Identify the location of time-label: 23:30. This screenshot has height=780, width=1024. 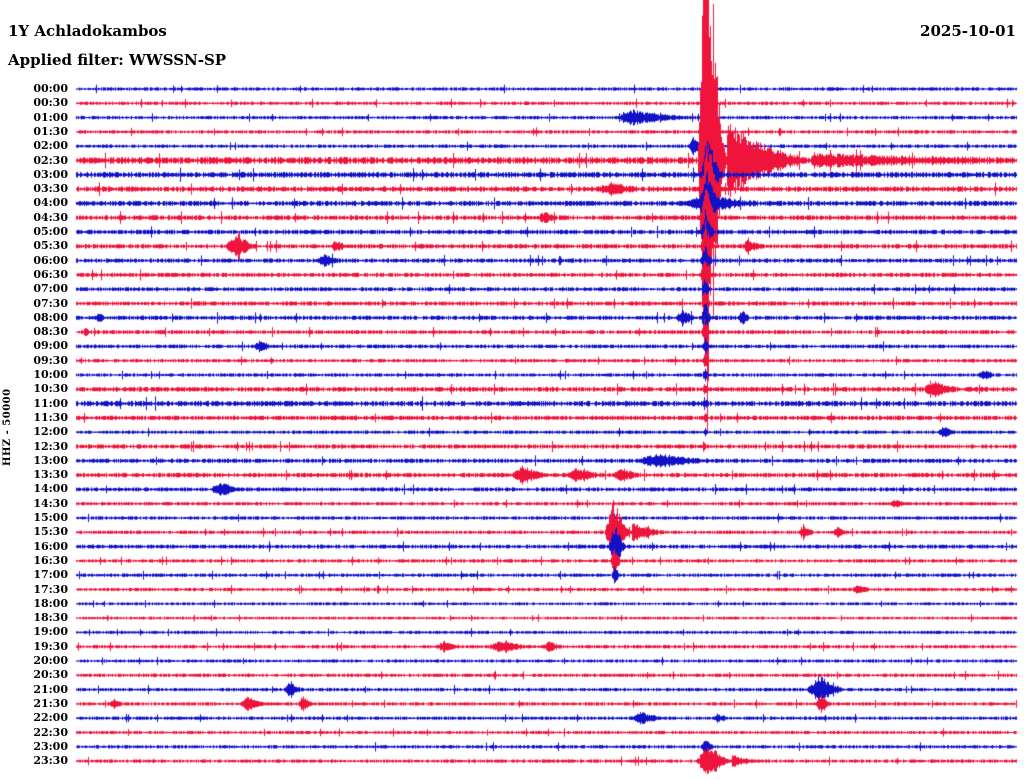
(50, 761).